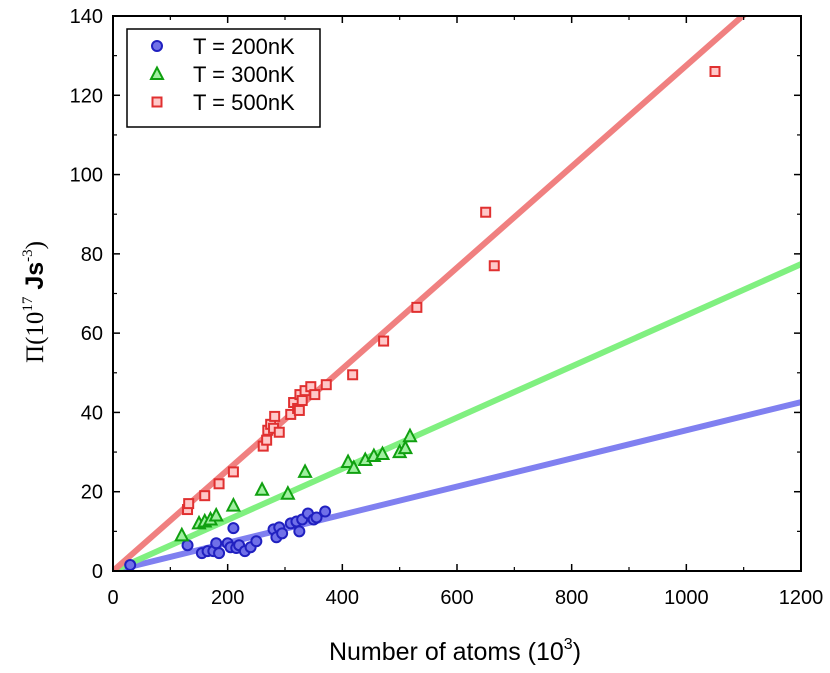 The image size is (830, 673). What do you see at coordinates (34, 302) in the screenshot?
I see `y-axis-label: Π(1017 Js-3)` at bounding box center [34, 302].